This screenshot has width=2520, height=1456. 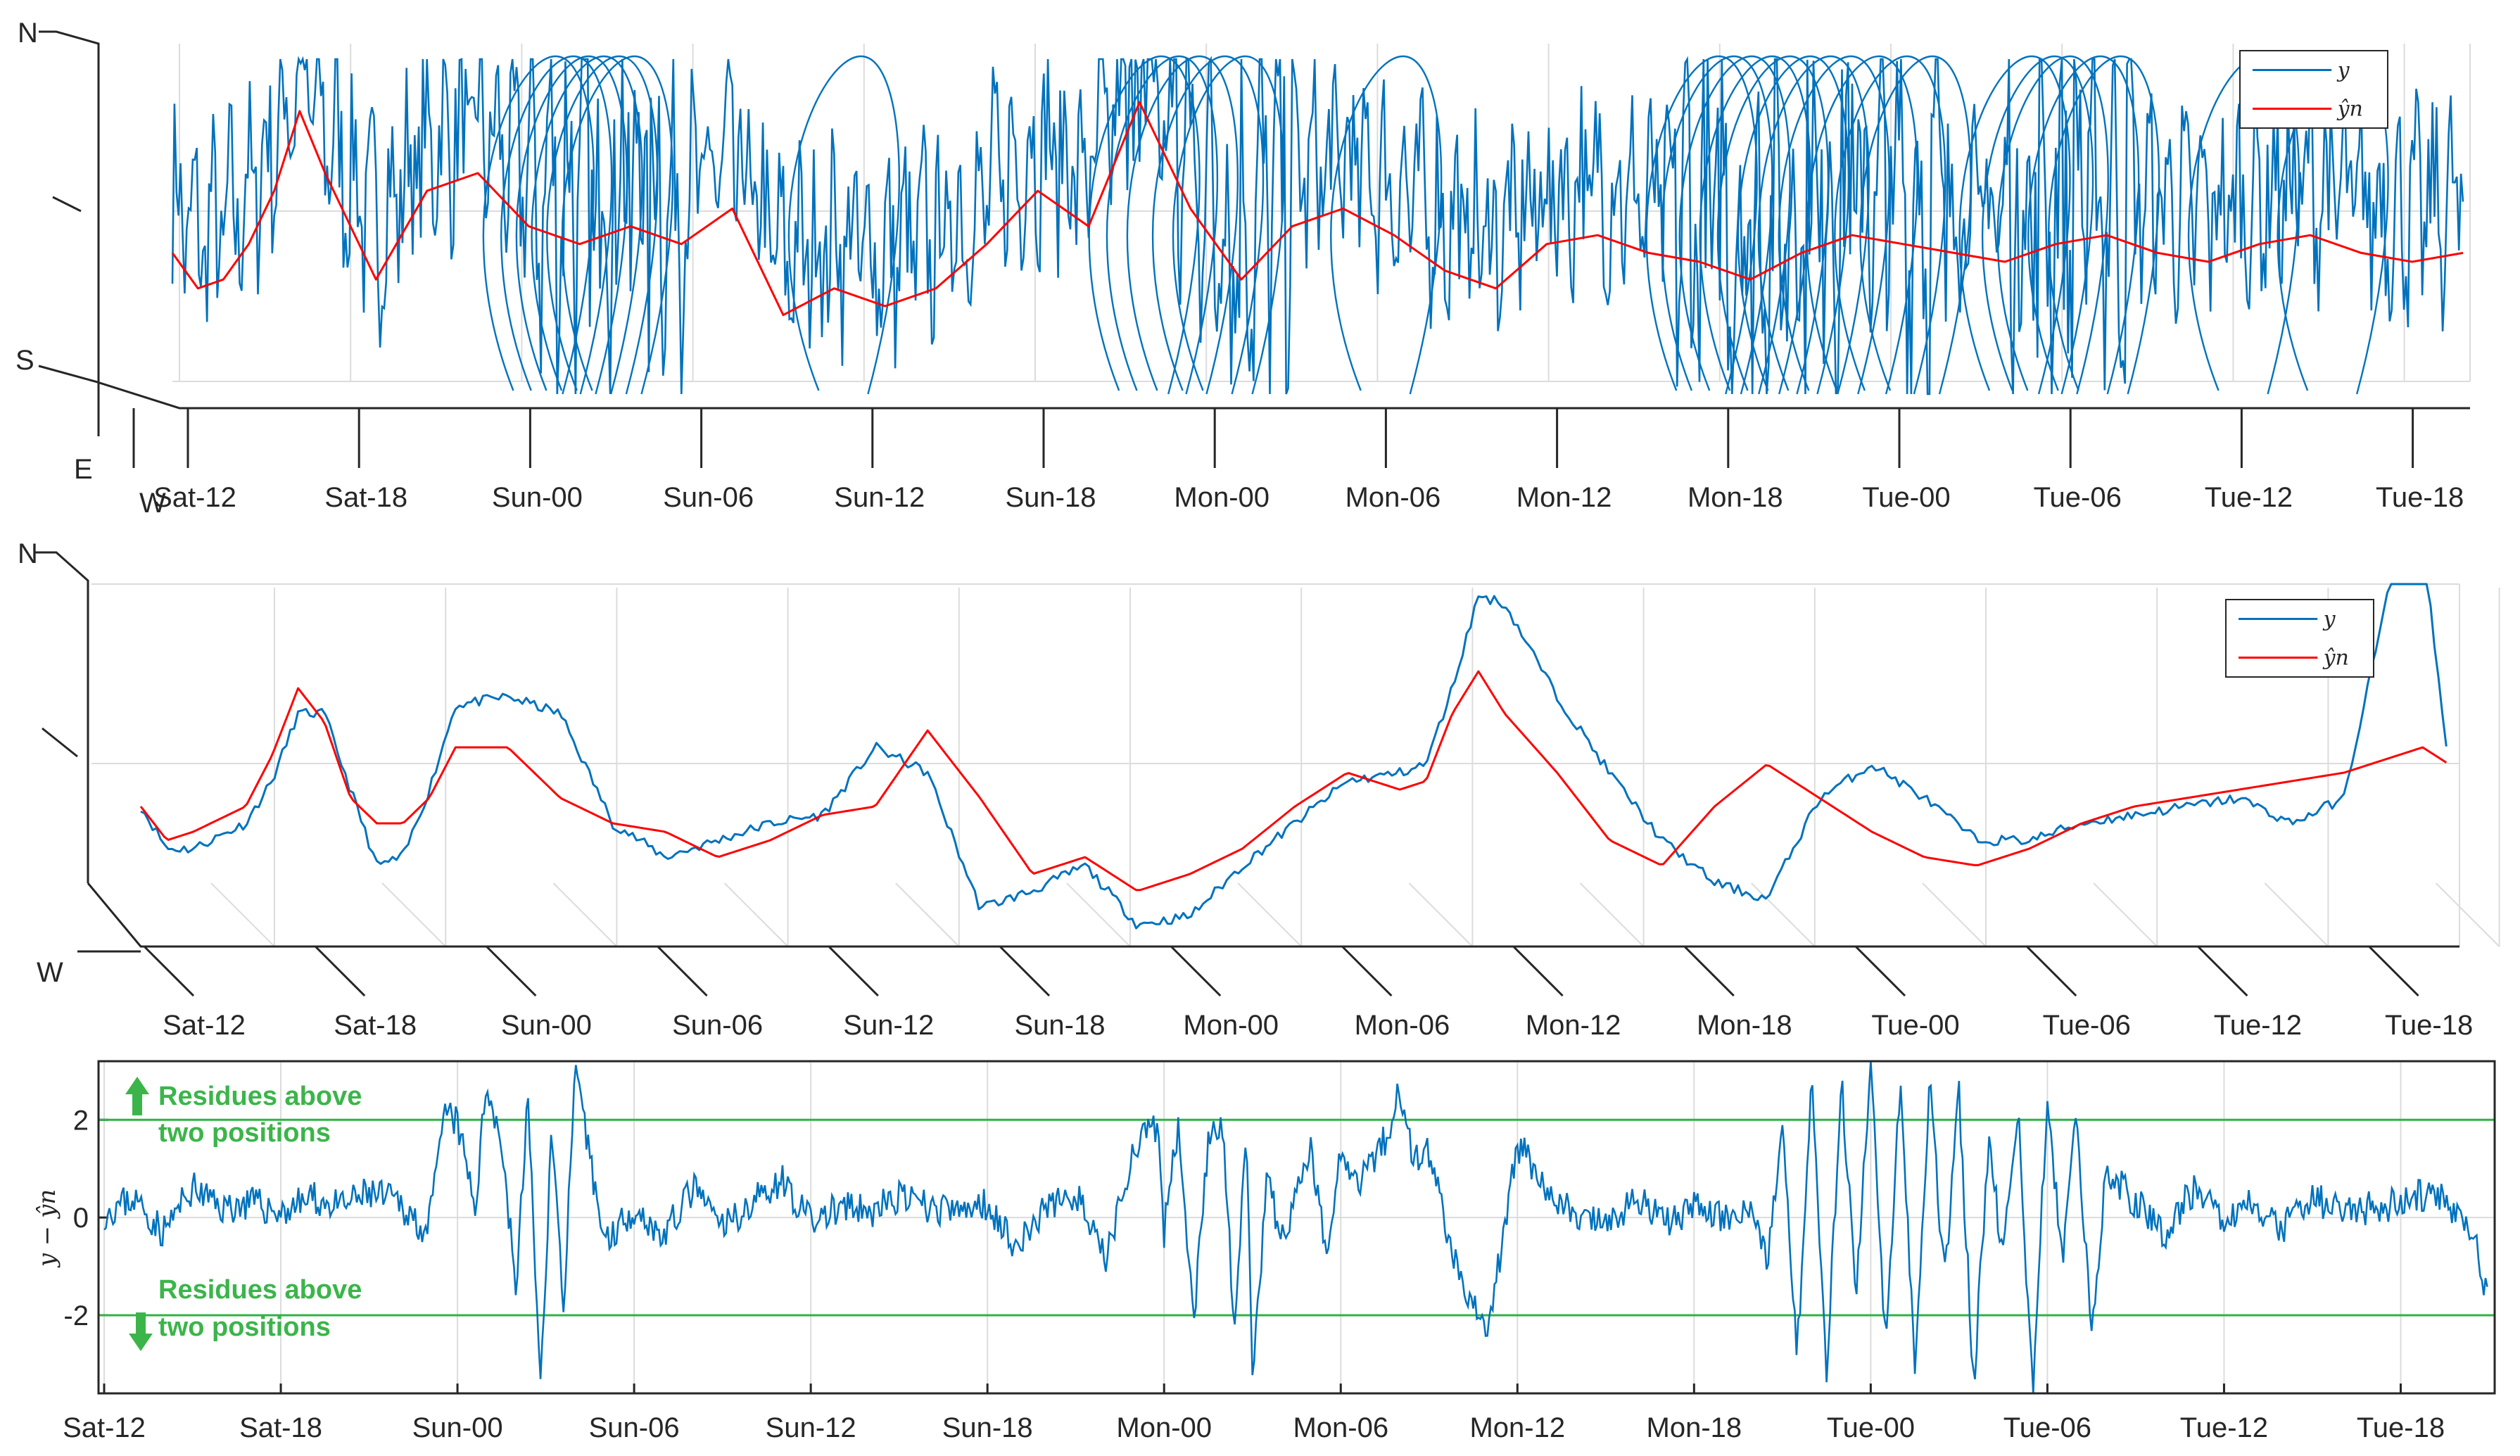 I want to click on axis-letter-west: W, so click(x=152, y=503).